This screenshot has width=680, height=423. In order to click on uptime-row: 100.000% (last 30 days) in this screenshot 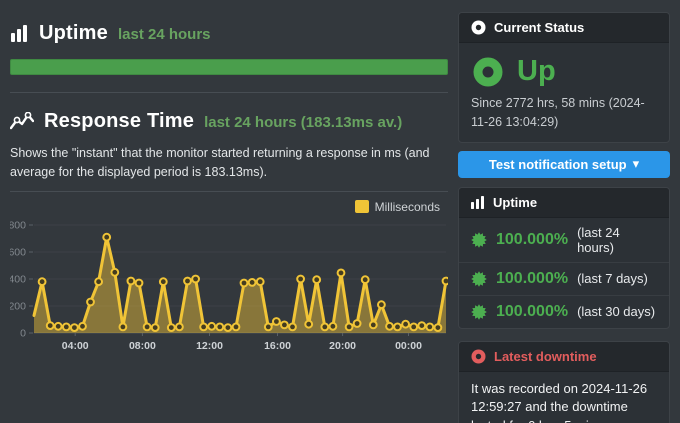, I will do `click(564, 312)`.